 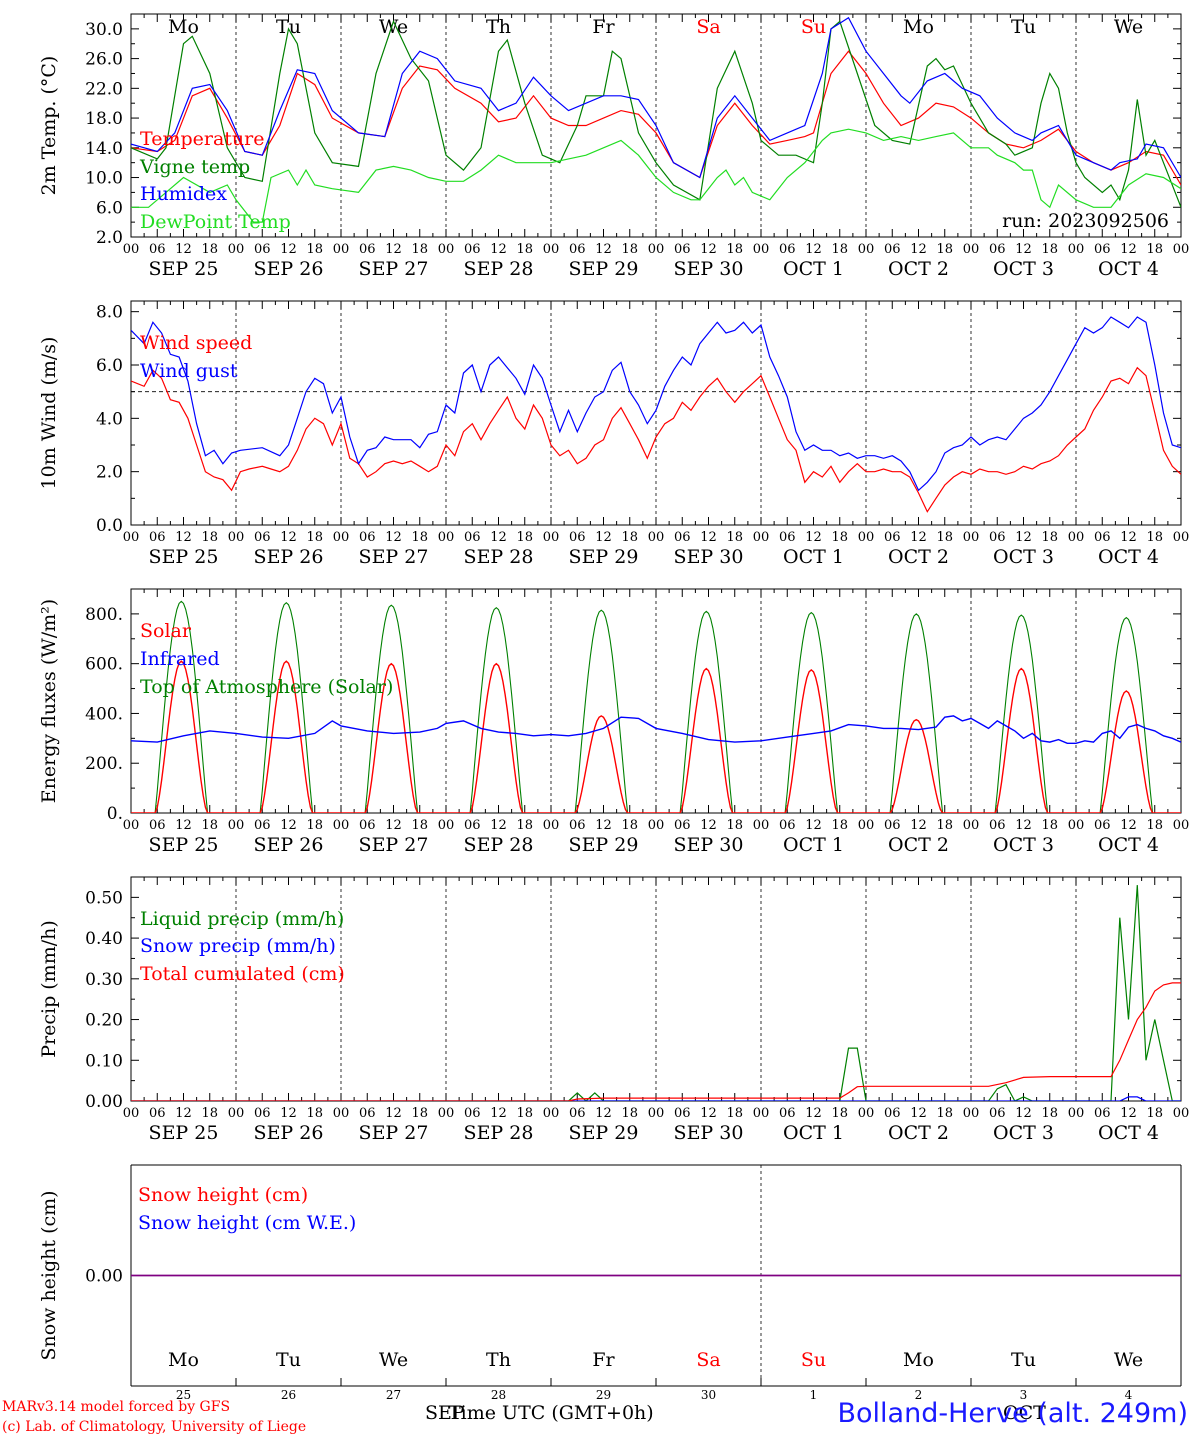 What do you see at coordinates (1129, 1395) in the screenshot?
I see `day-number-label: 4` at bounding box center [1129, 1395].